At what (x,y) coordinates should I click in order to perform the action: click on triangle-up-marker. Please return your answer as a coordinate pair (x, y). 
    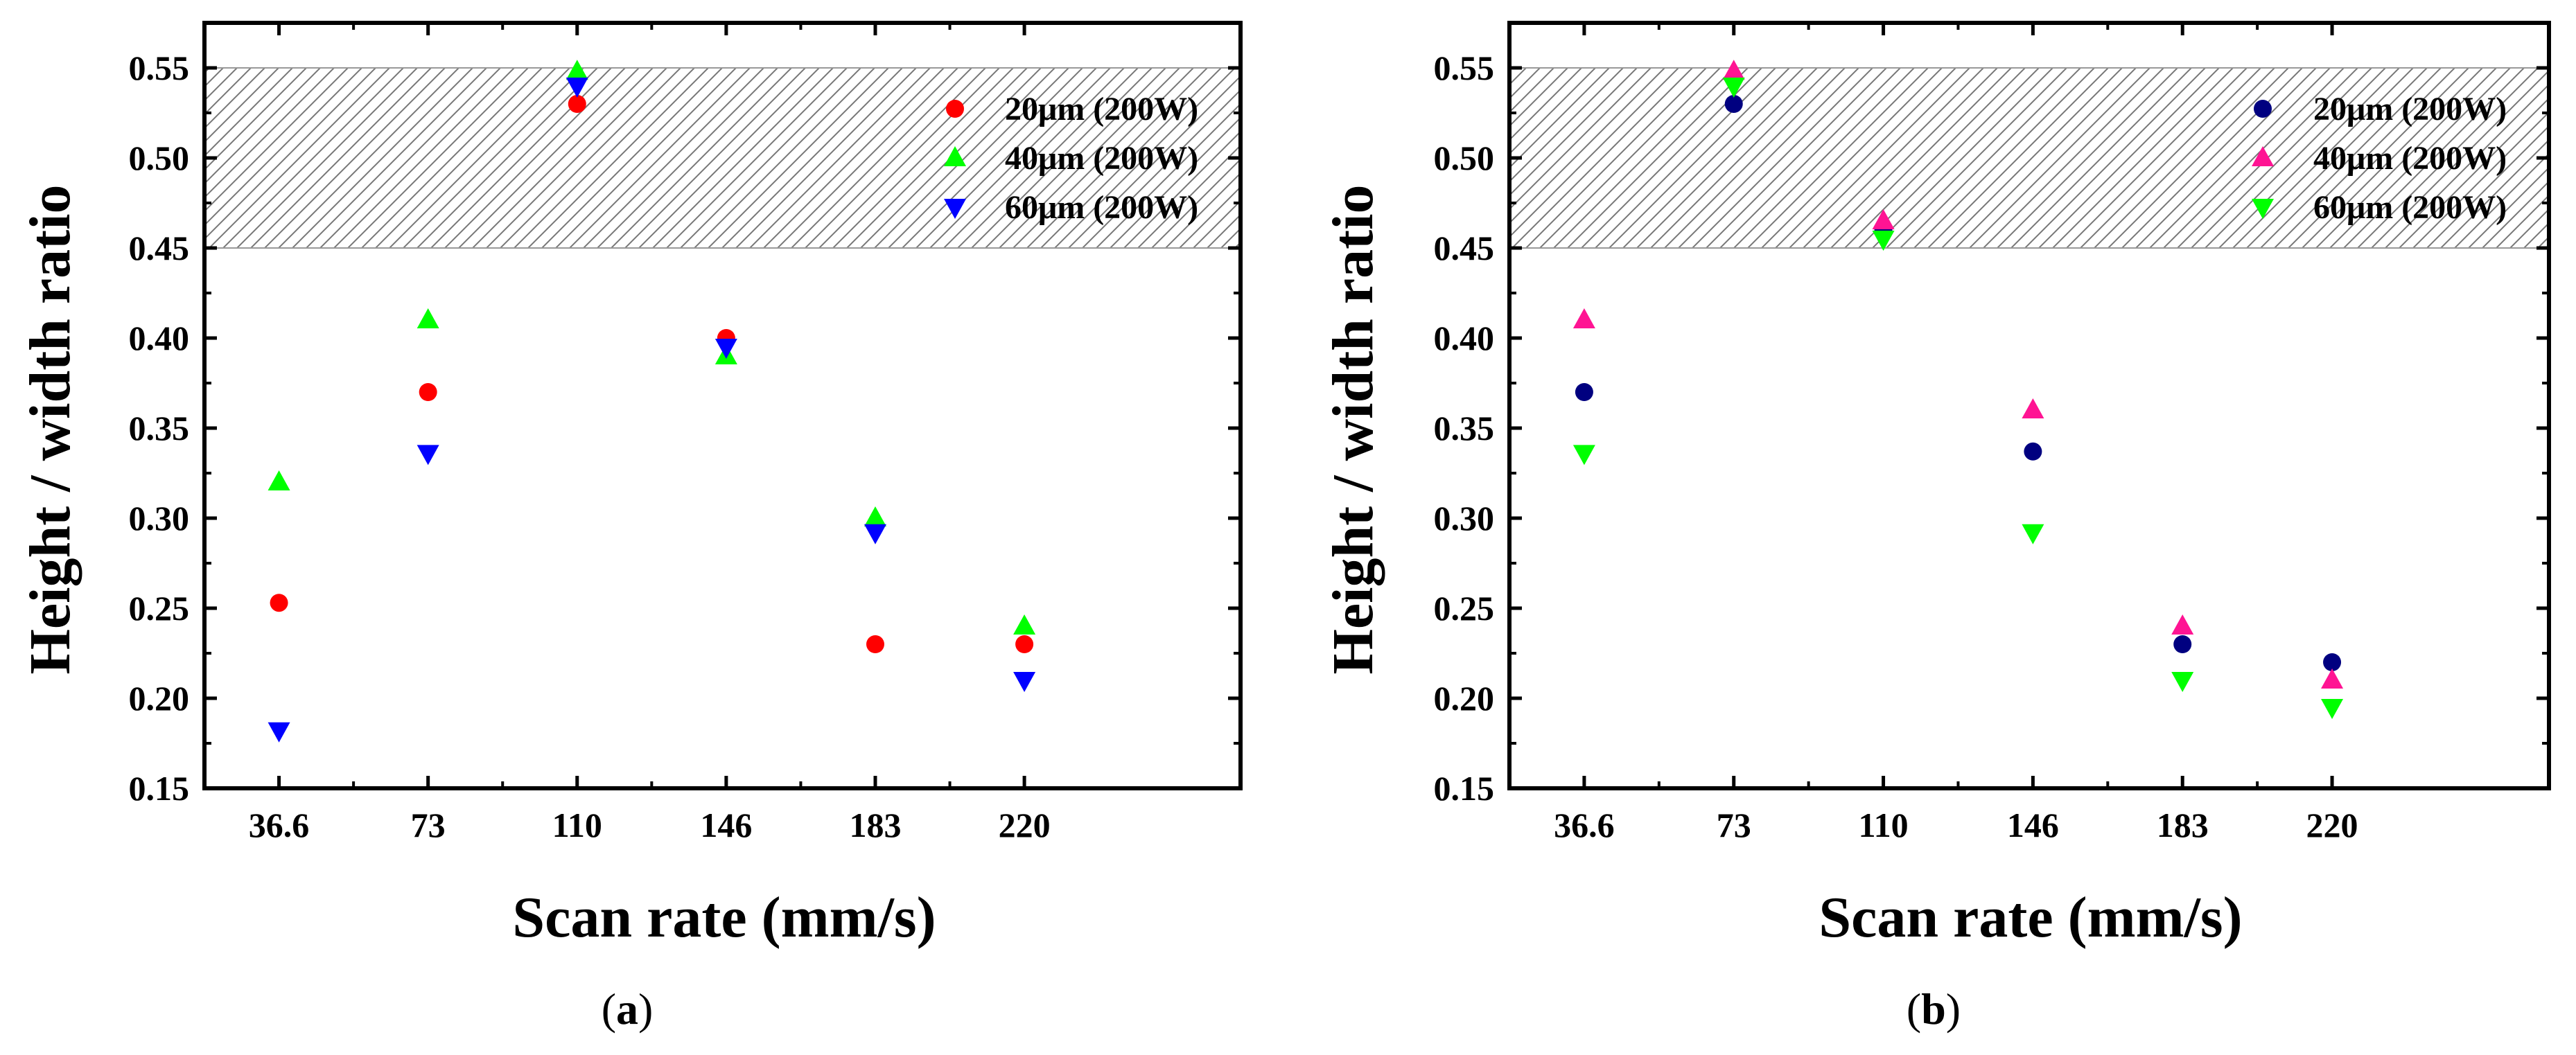
    Looking at the image, I should click on (2263, 156).